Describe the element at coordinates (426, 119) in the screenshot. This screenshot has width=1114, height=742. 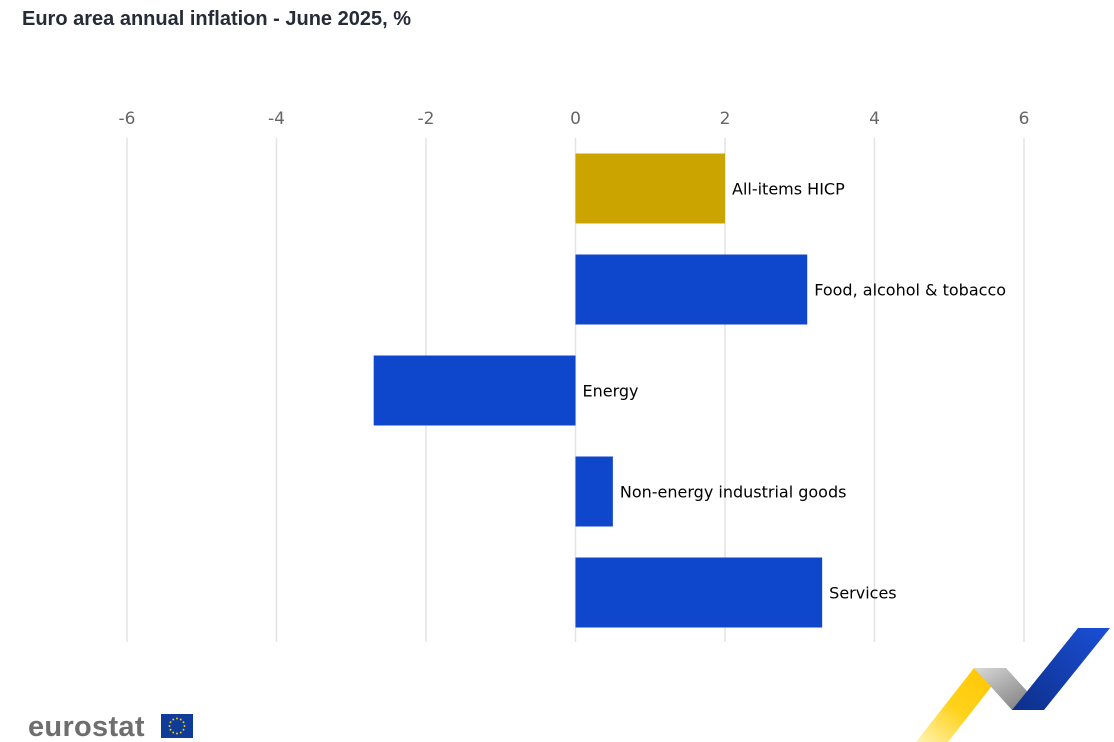
I see `x-tick-label: -2` at that location.